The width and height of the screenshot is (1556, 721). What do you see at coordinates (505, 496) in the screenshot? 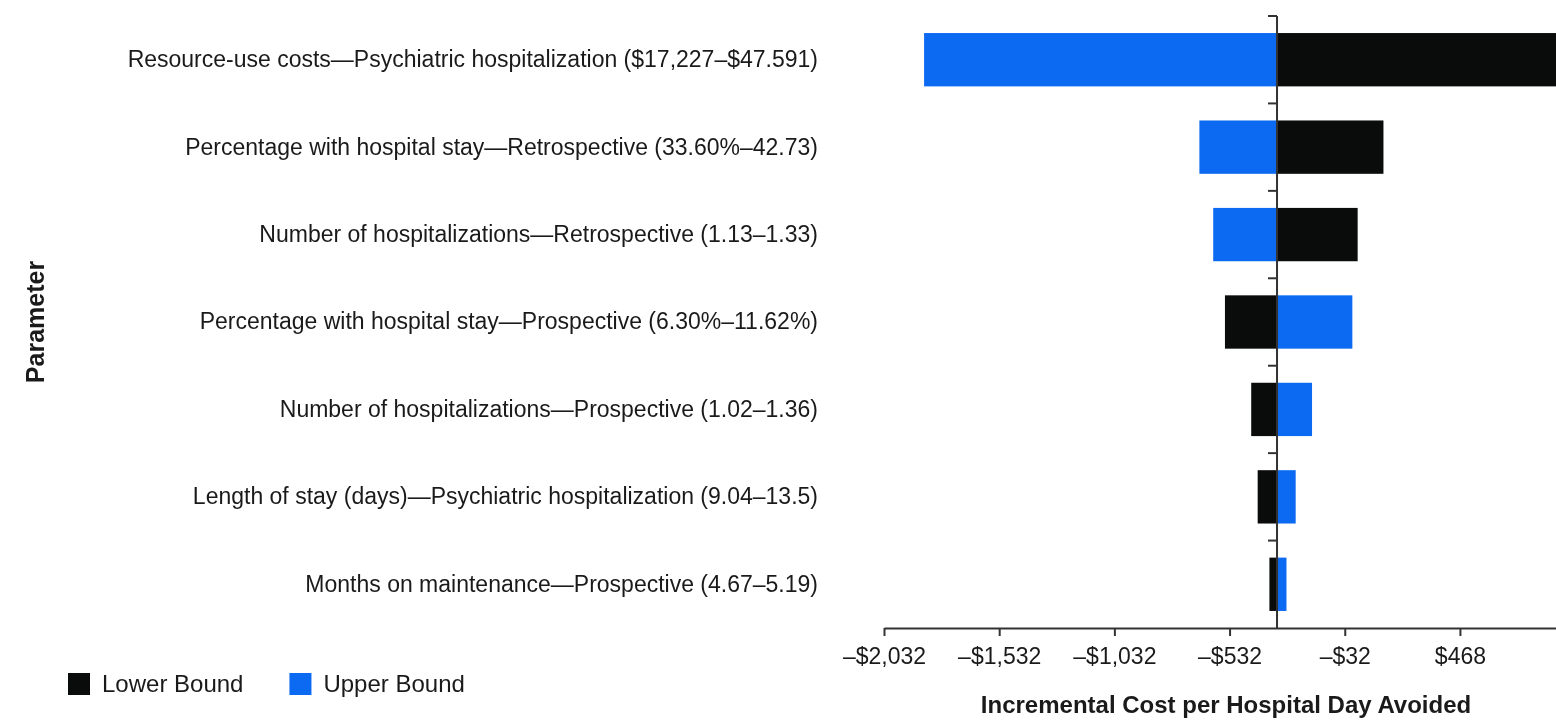
I see `y-tick-label: Length of stay (days)—Psychiatric hospitalization (9.04–13.5)` at bounding box center [505, 496].